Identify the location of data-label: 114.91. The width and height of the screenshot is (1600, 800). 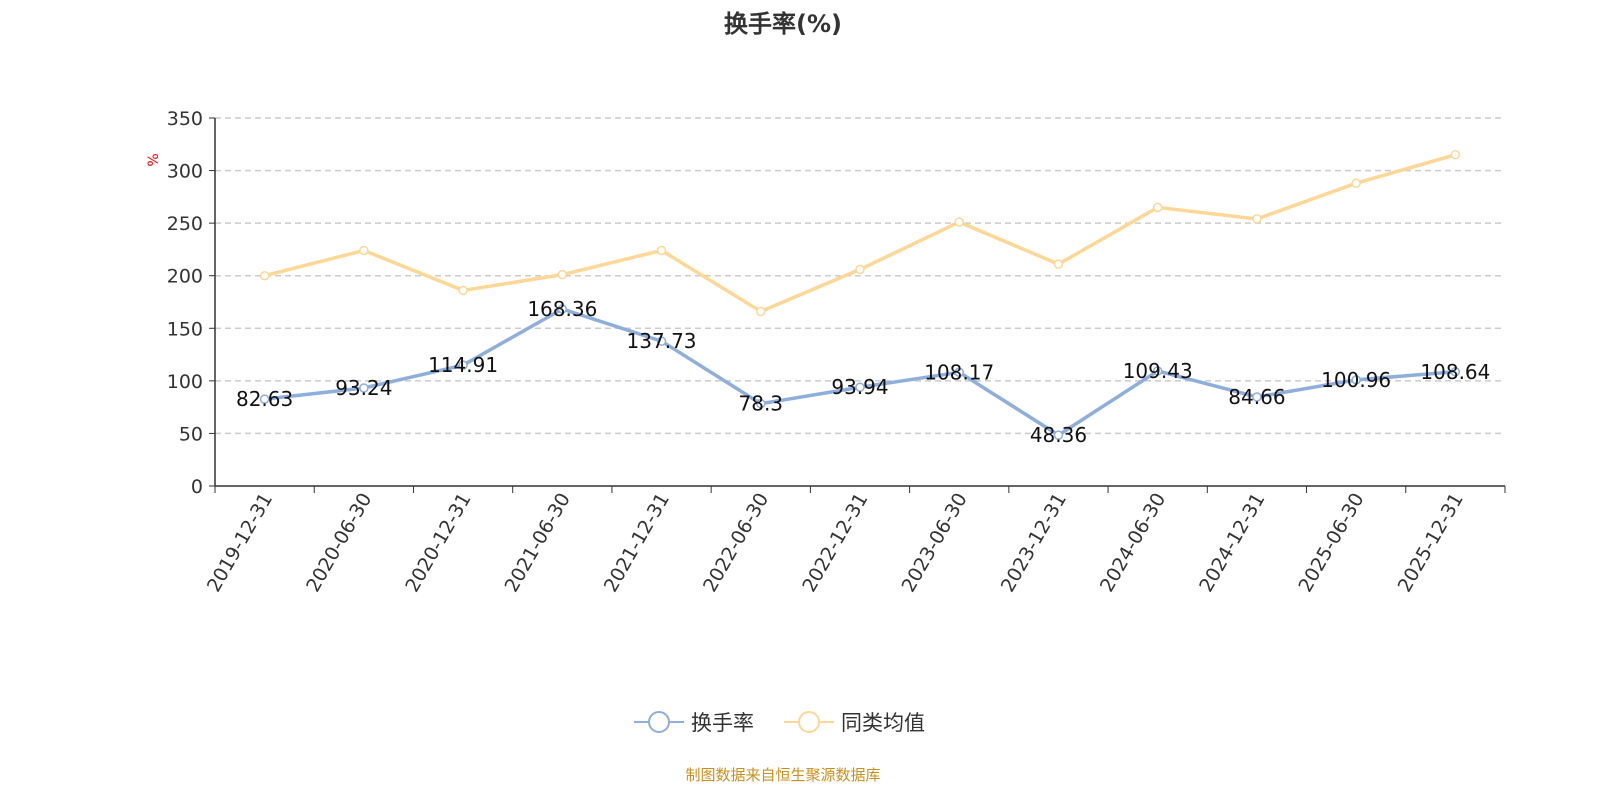
(463, 365).